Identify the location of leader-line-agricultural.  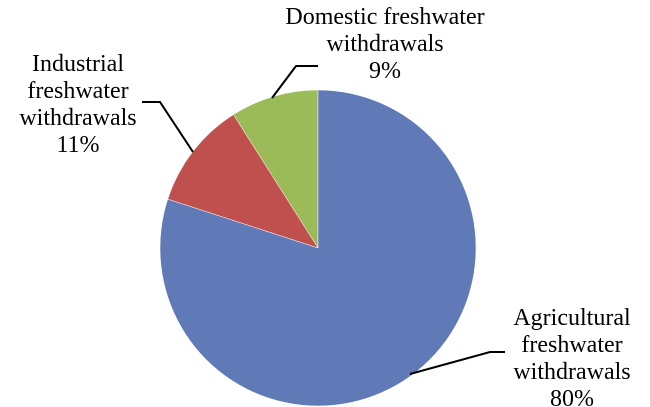
(457, 363).